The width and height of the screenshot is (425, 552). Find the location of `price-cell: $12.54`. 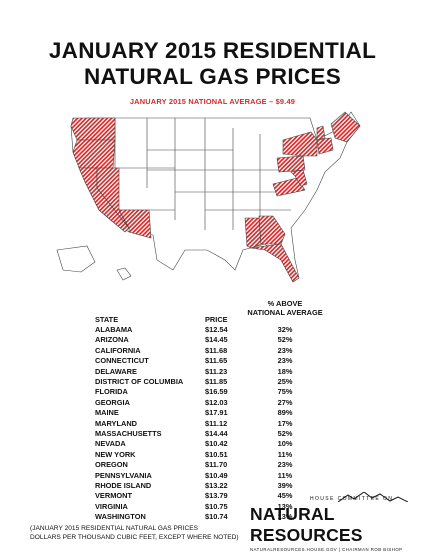

price-cell: $12.54 is located at coordinates (216, 329).